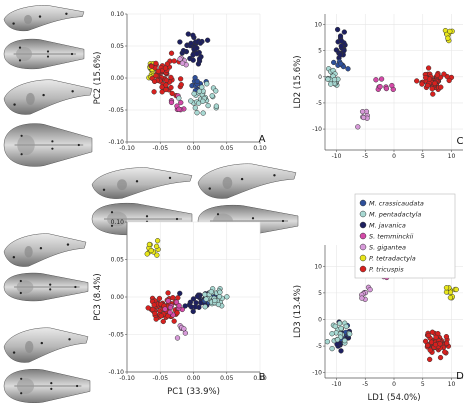 The height and width of the screenshot is (408, 474). What do you see at coordinates (118, 222) in the screenshot?
I see `y-tick-label: 0.10` at bounding box center [118, 222].